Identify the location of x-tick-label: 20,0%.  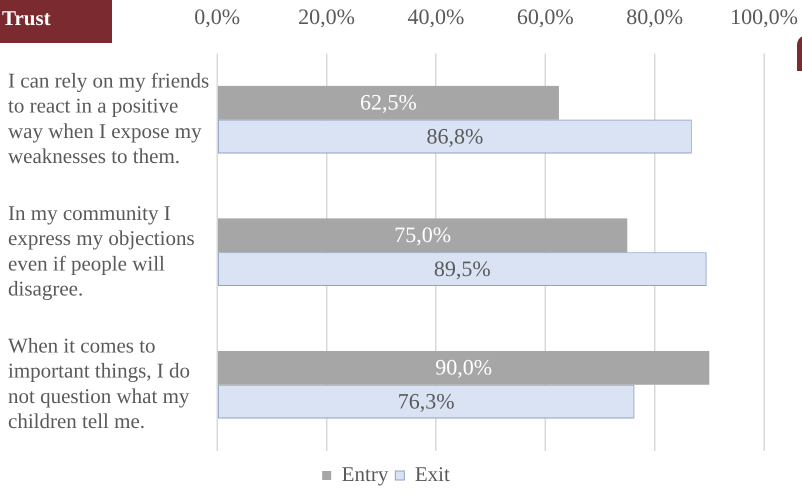
(326, 16).